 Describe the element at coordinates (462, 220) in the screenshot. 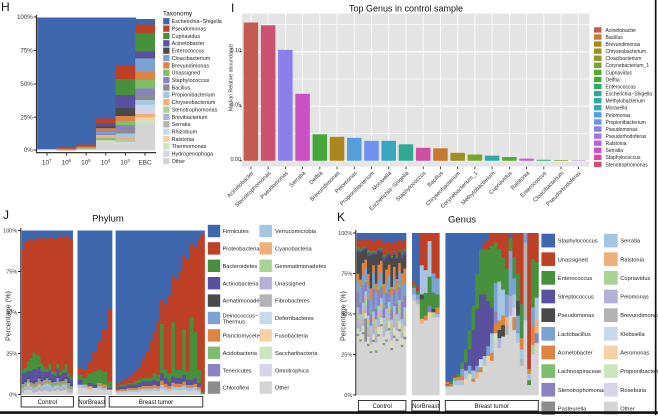

I see `svg-text: Genus` at that location.